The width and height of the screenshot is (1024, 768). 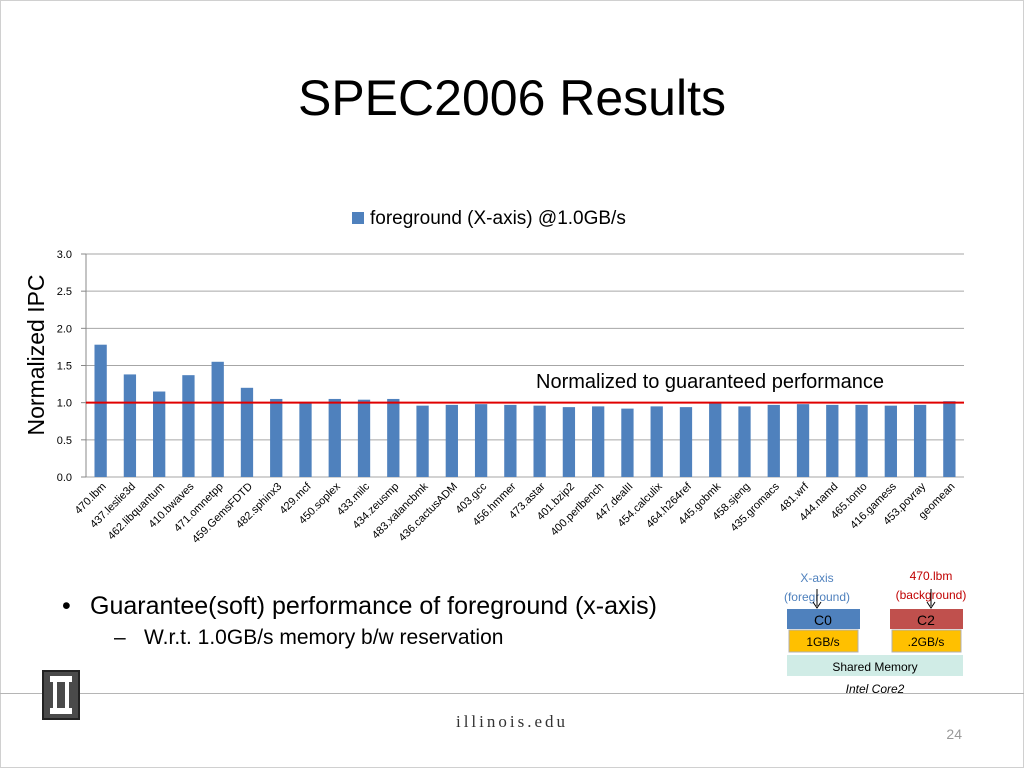 I want to click on legend-swatch, so click(x=358, y=218).